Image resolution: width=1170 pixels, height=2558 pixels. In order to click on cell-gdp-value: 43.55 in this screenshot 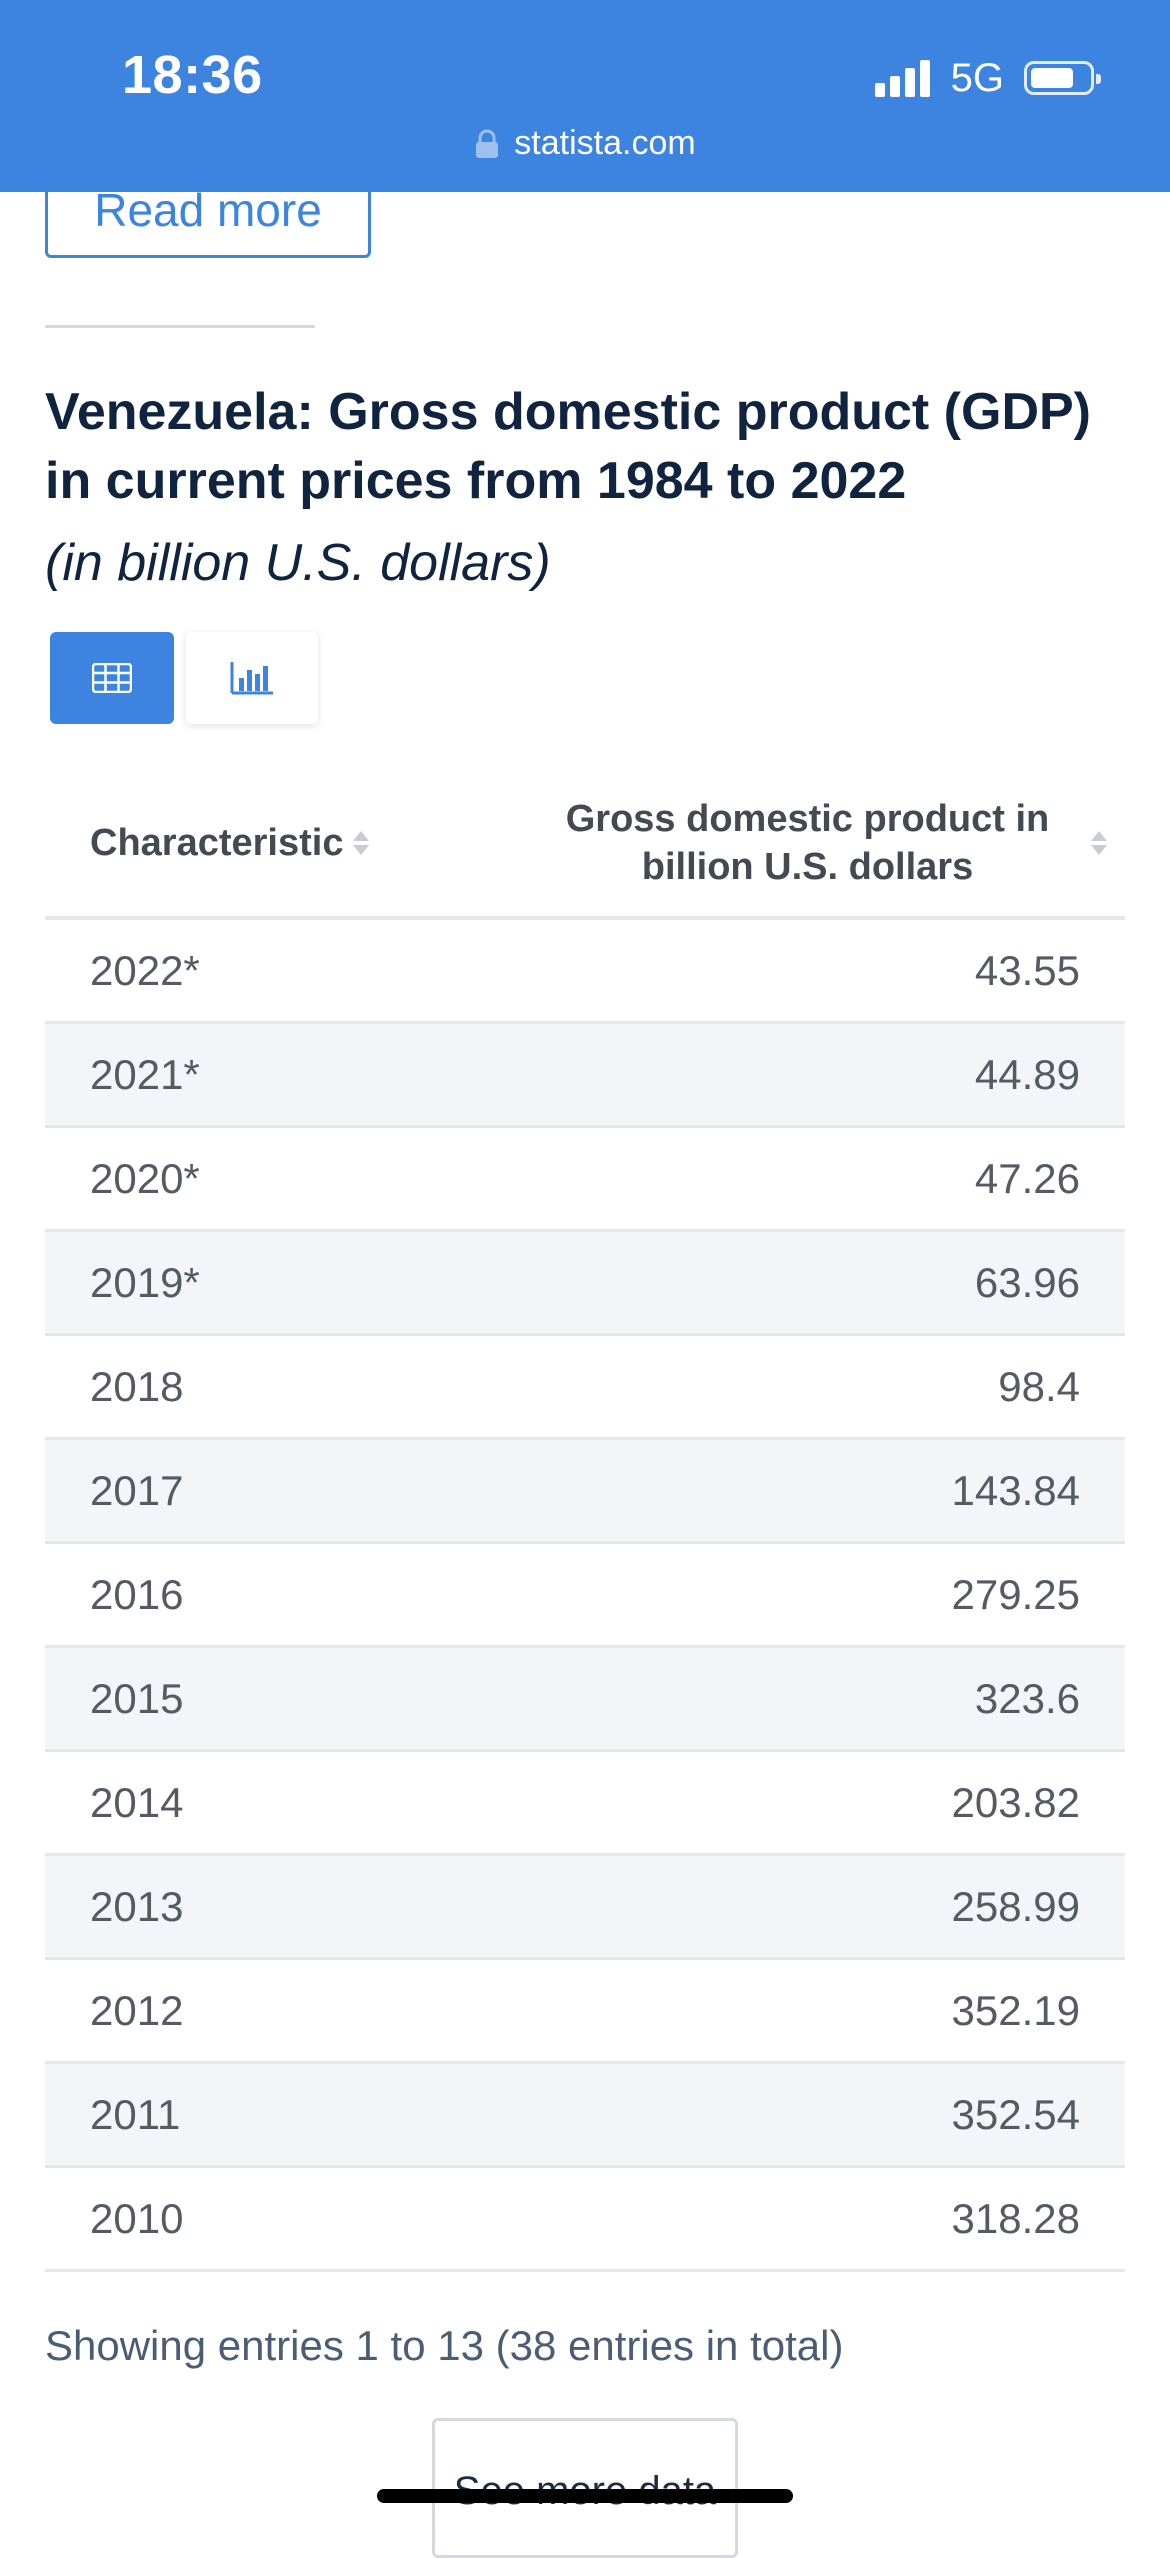, I will do `click(1027, 970)`.